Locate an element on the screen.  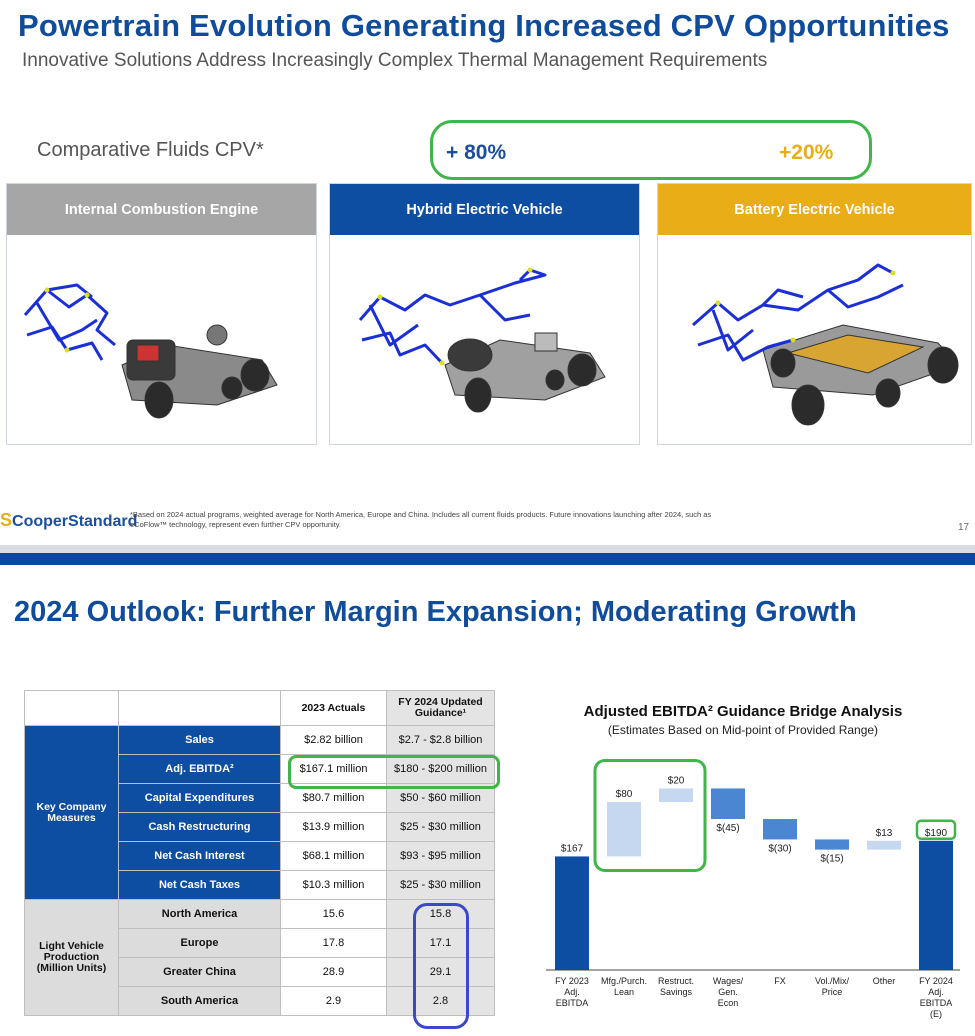
group-light-vehicle-production: Light Vehicle Production (Million Units) is located at coordinates (71, 957).